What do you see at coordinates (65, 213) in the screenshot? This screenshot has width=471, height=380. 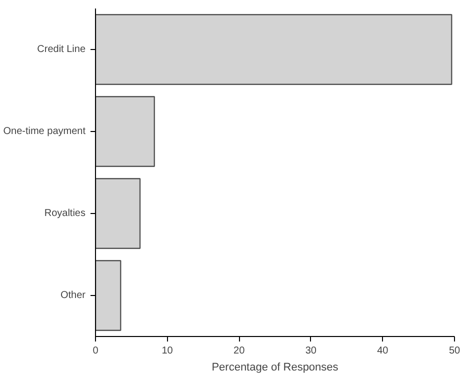 I see `y-tick-label: Royalties` at bounding box center [65, 213].